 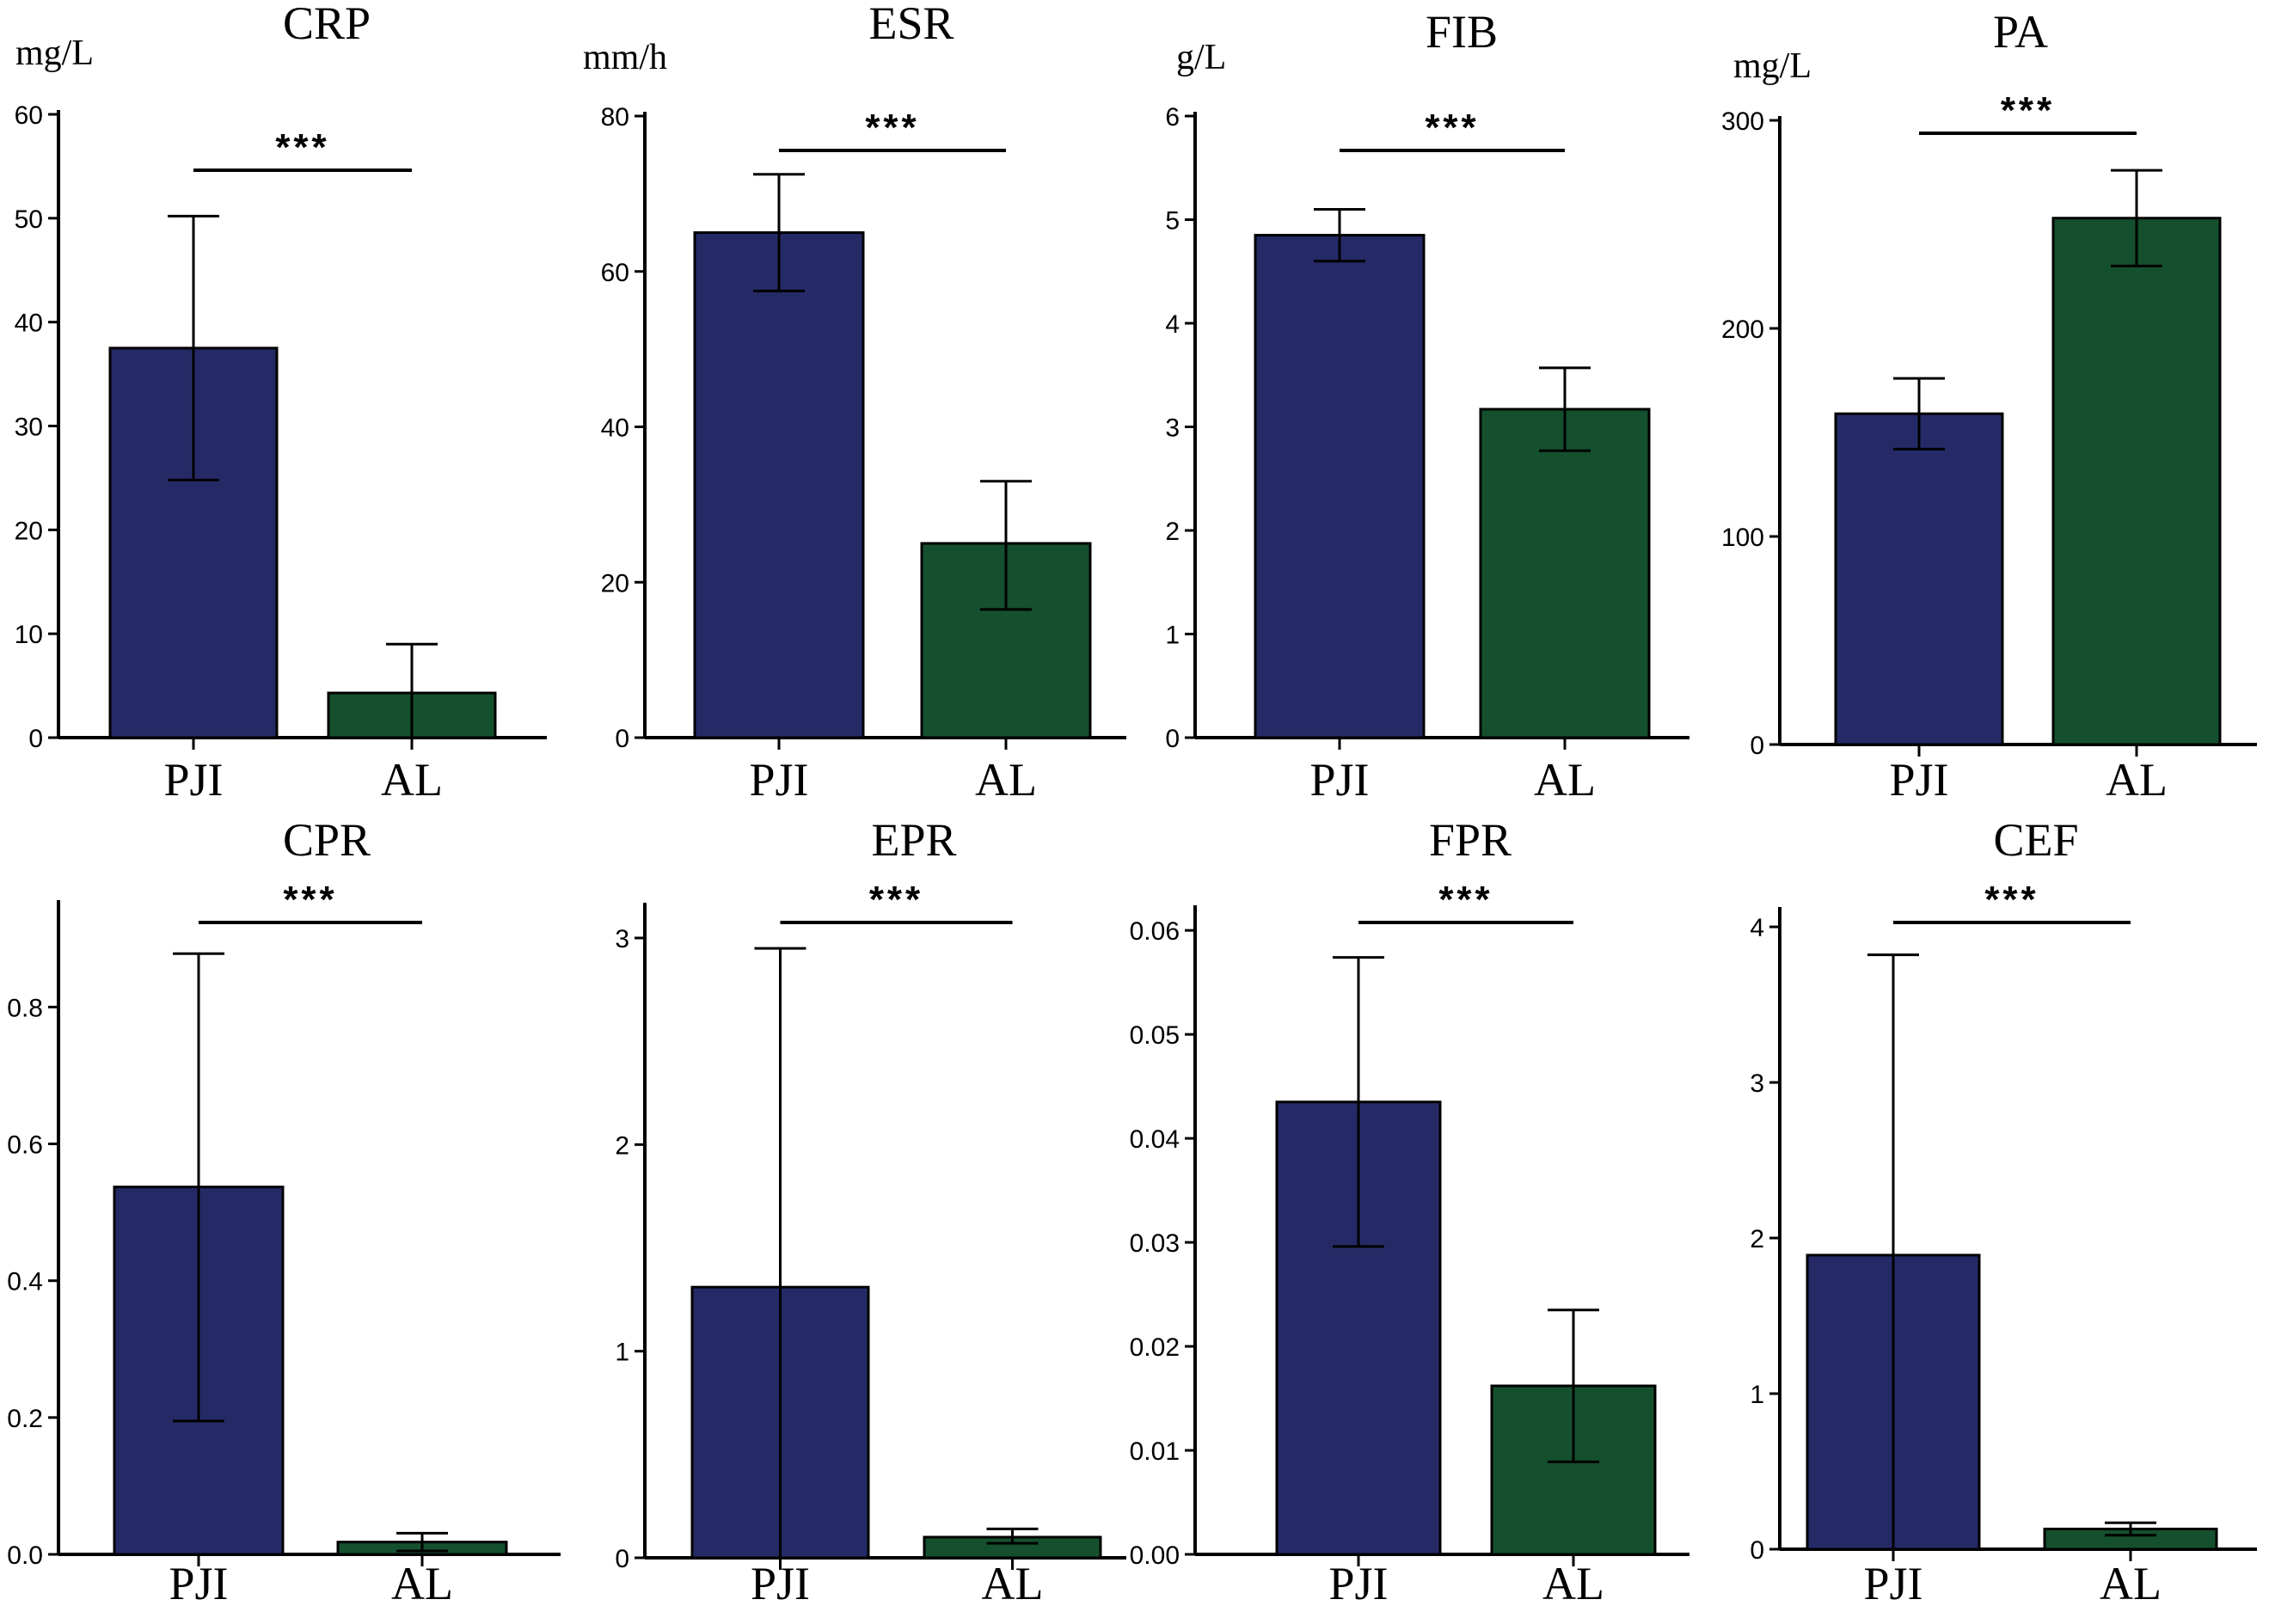 What do you see at coordinates (54, 53) in the screenshot?
I see `panel-crp-unit-label: mg/L` at bounding box center [54, 53].